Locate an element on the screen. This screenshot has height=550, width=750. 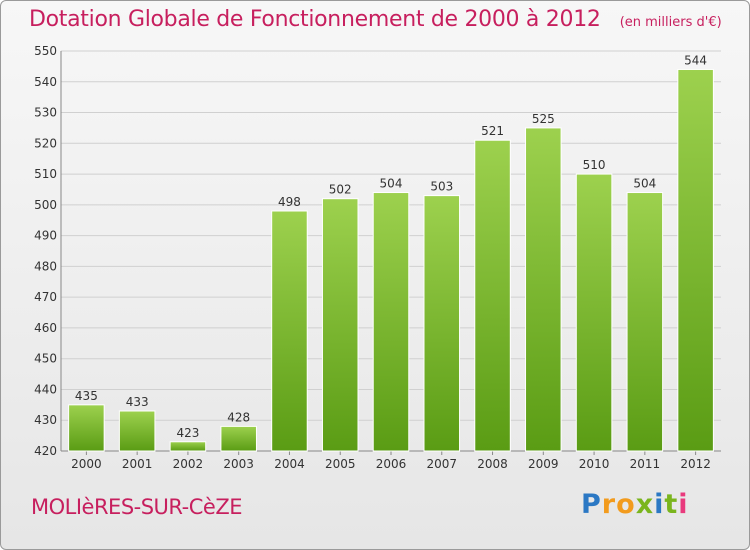
y-tick-label: 440 is located at coordinates (45, 389).